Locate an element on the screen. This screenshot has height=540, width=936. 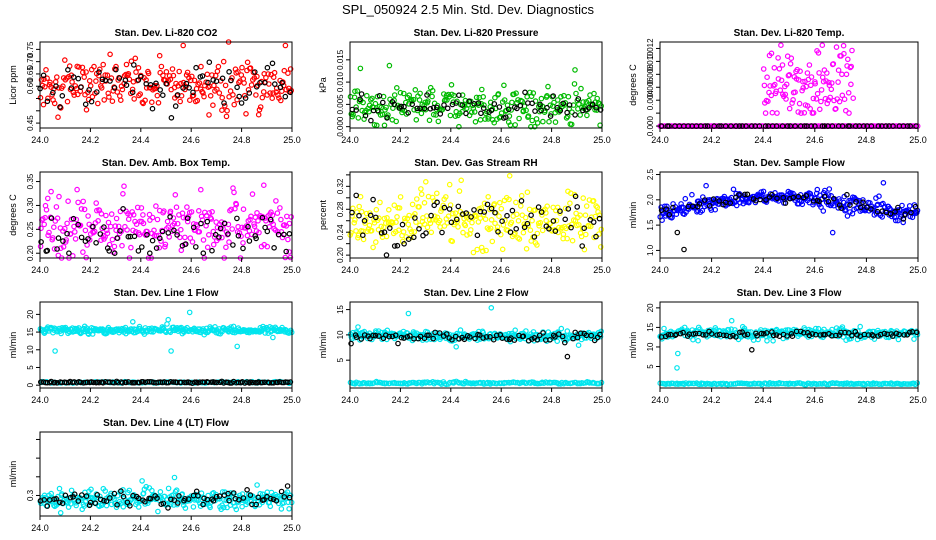
y-tick-label: 2.5 is located at coordinates (650, 174).